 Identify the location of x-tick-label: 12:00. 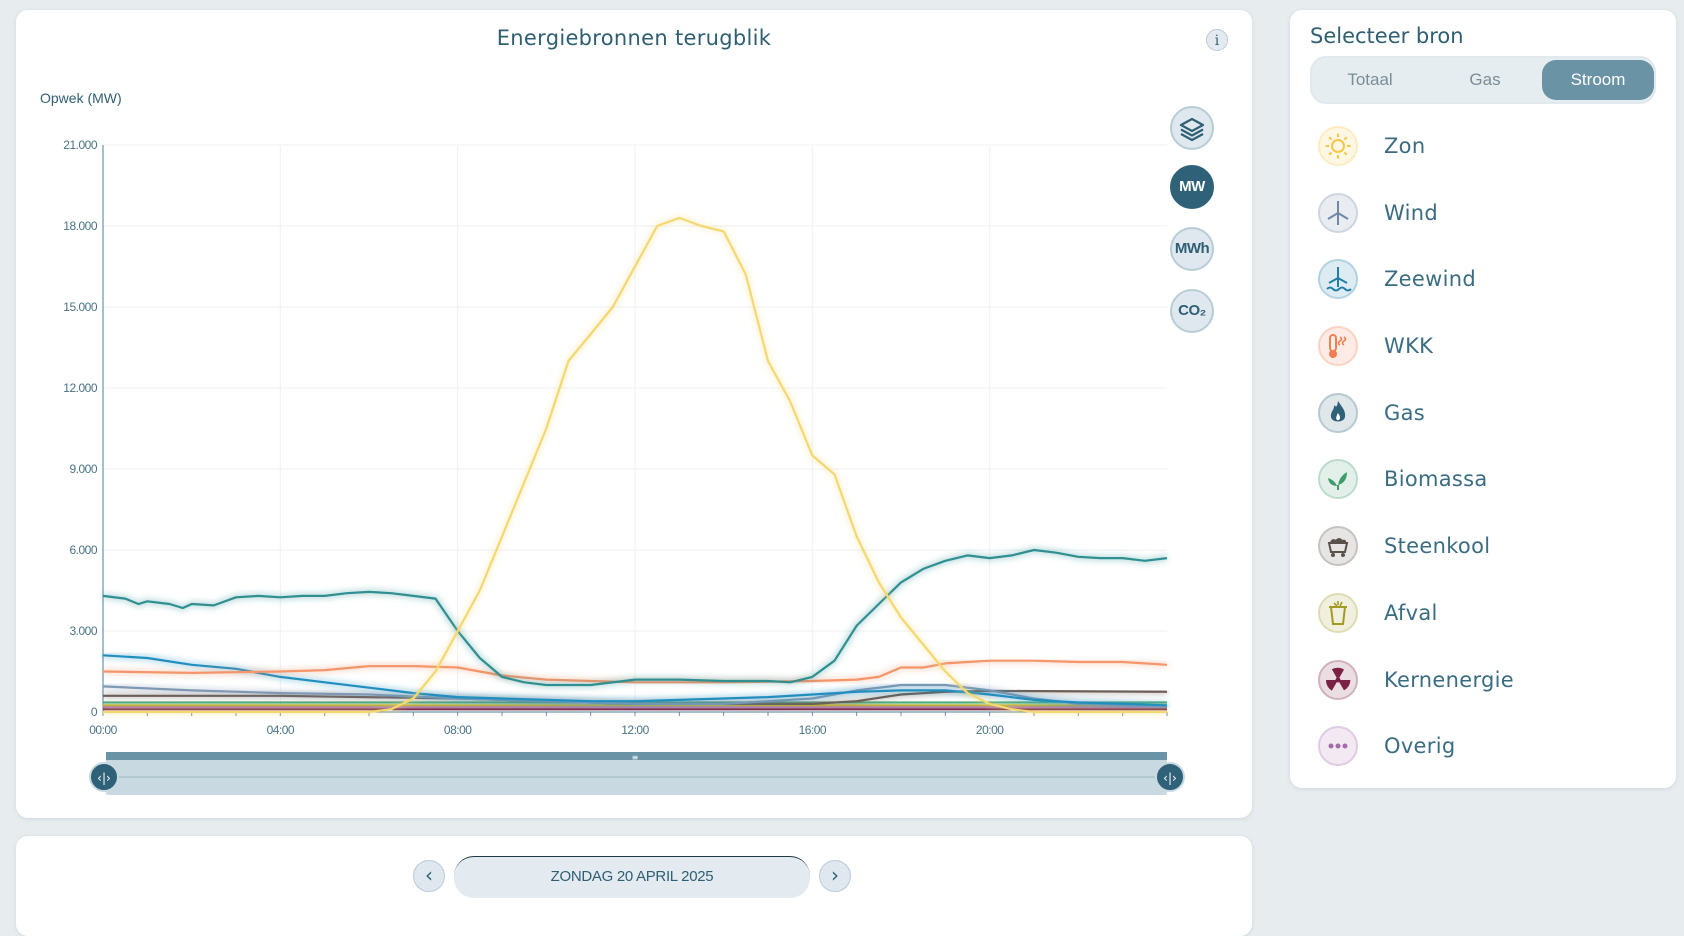
(635, 730).